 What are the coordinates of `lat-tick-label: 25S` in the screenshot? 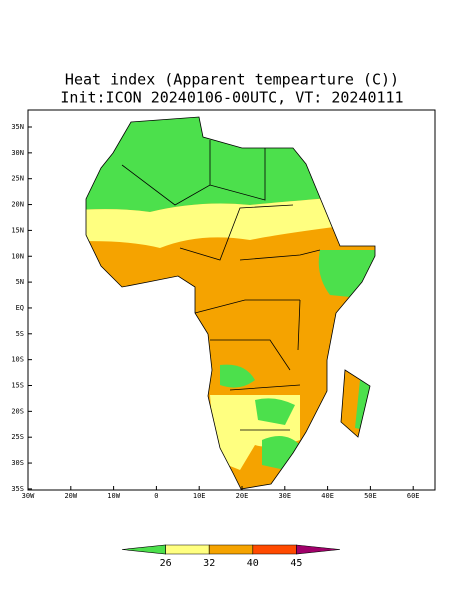 It's located at (17, 437).